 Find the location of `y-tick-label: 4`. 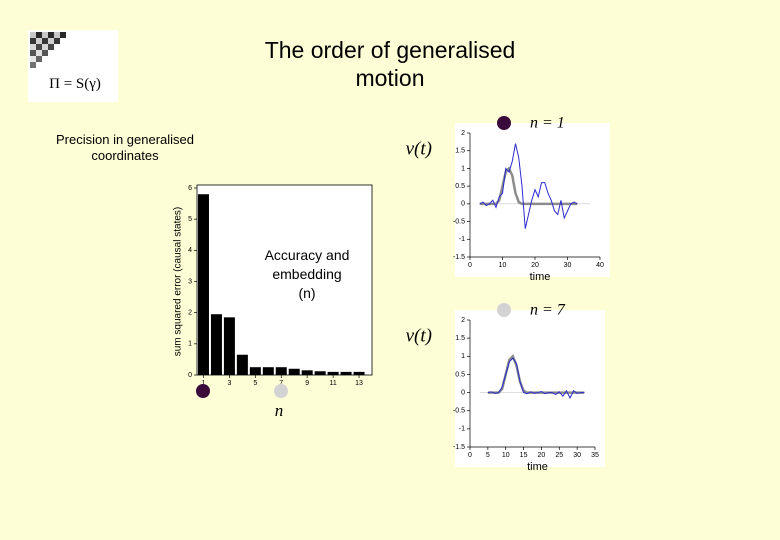

y-tick-label: 4 is located at coordinates (190, 250).